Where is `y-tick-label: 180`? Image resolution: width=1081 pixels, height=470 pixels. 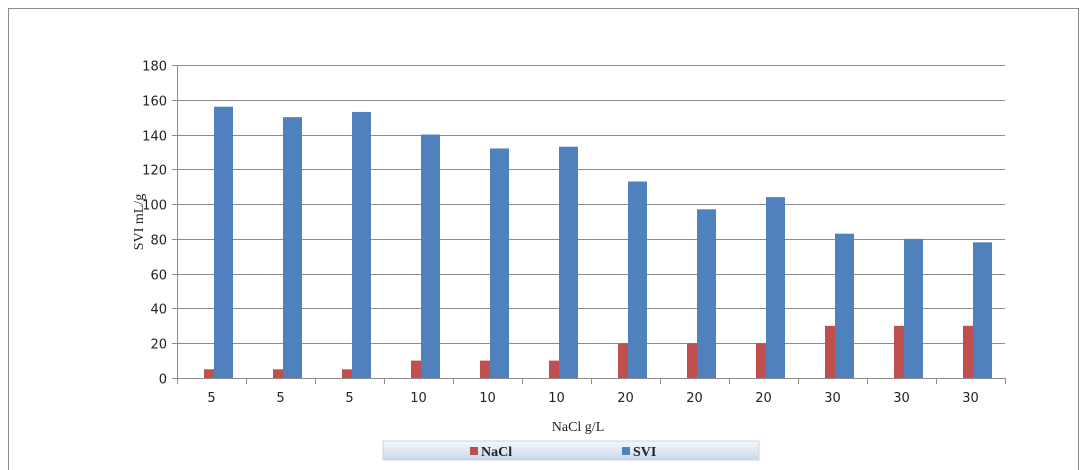
y-tick-label: 180 is located at coordinates (154, 67).